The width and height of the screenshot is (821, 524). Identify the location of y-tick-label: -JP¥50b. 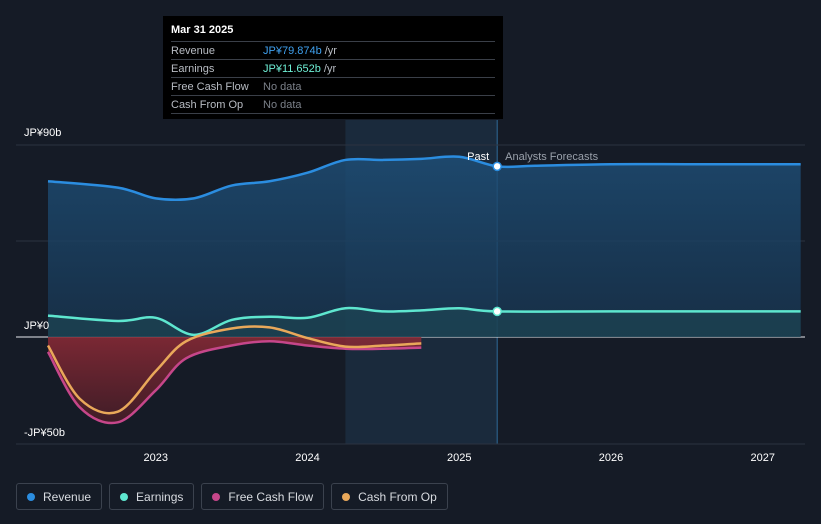
(44, 433).